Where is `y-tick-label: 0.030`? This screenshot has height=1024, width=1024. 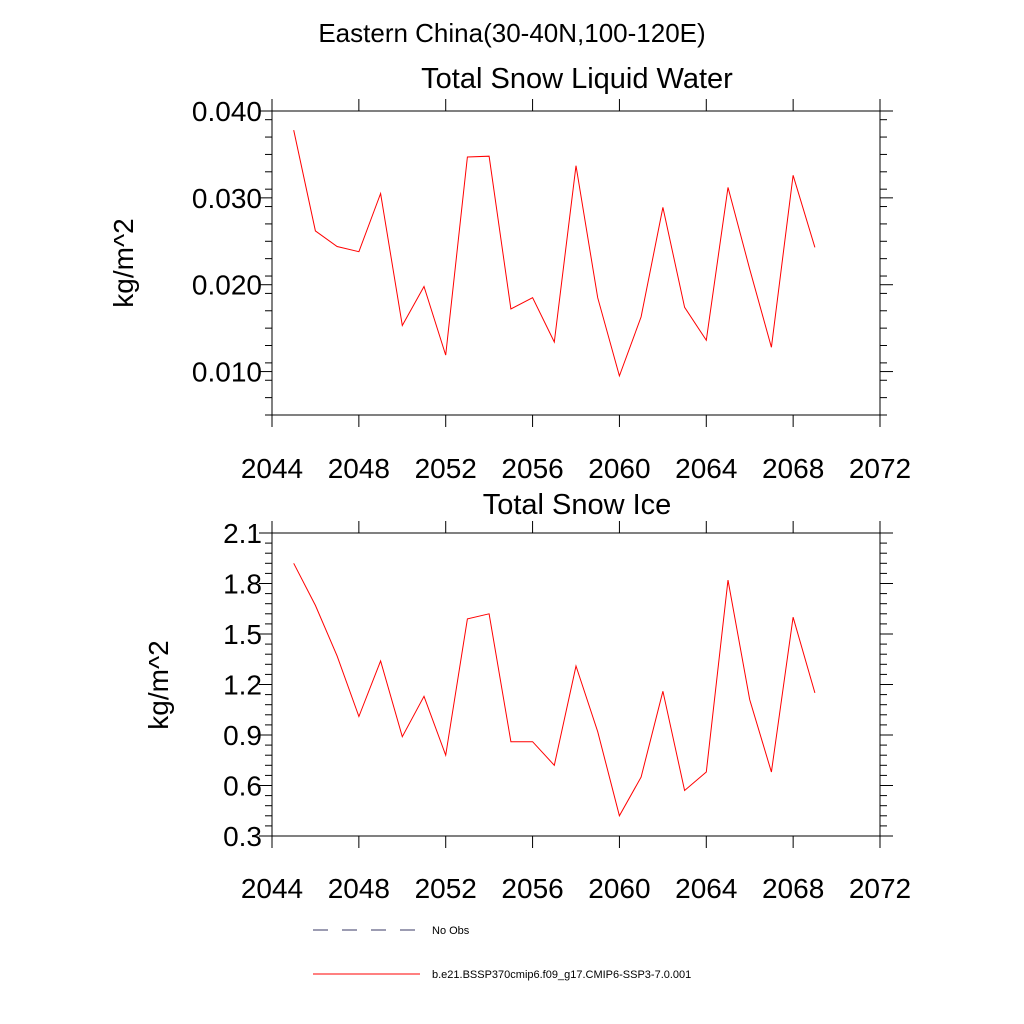 y-tick-label: 0.030 is located at coordinates (227, 198).